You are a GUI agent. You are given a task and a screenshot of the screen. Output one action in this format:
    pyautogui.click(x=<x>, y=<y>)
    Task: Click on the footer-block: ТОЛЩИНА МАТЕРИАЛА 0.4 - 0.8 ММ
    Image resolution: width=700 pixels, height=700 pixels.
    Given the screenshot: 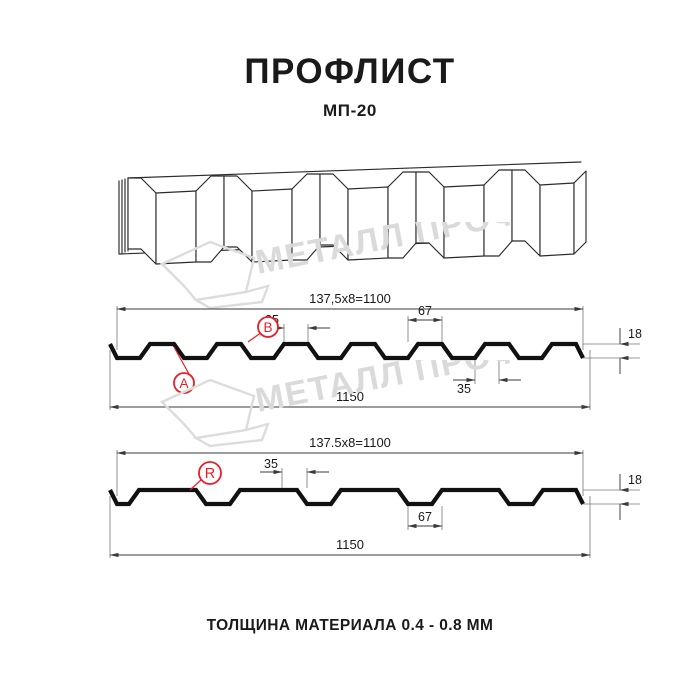 What is the action you would take?
    pyautogui.click(x=350, y=626)
    